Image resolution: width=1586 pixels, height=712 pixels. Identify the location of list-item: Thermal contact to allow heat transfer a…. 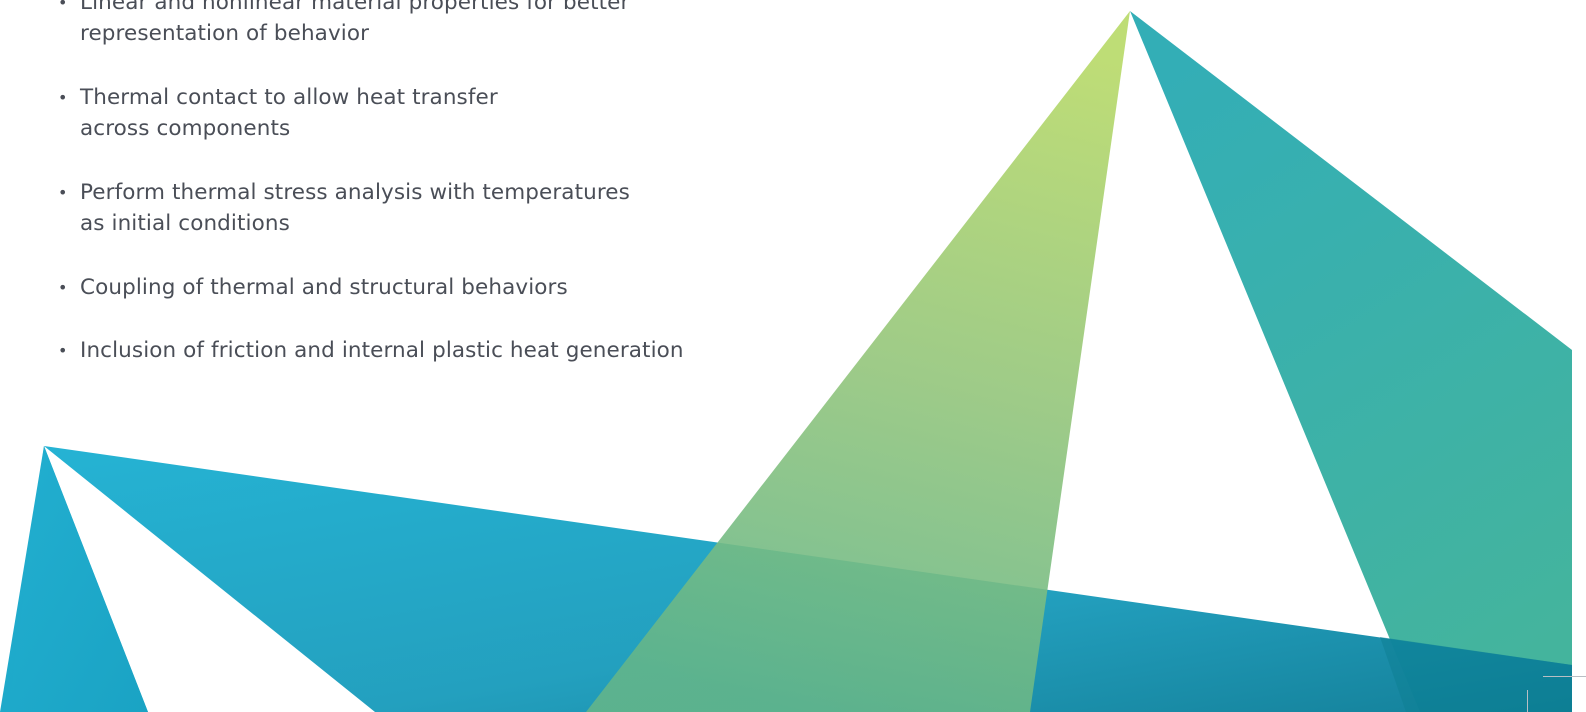
(371, 113).